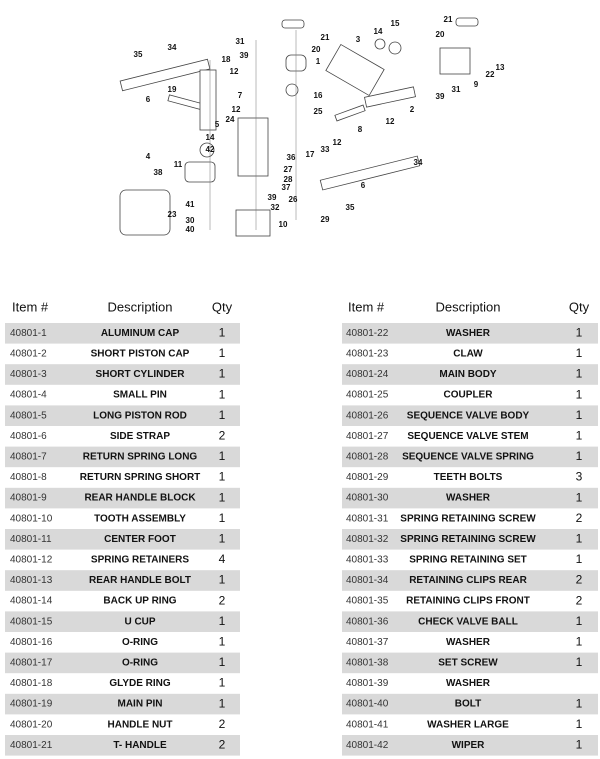 Image resolution: width=600 pixels, height=759 pixels. I want to click on callout: 18, so click(226, 59).